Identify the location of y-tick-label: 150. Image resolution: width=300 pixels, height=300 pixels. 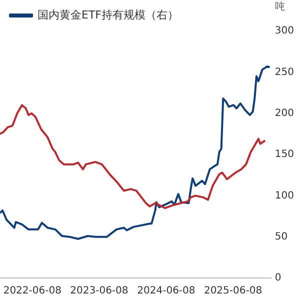
(284, 154).